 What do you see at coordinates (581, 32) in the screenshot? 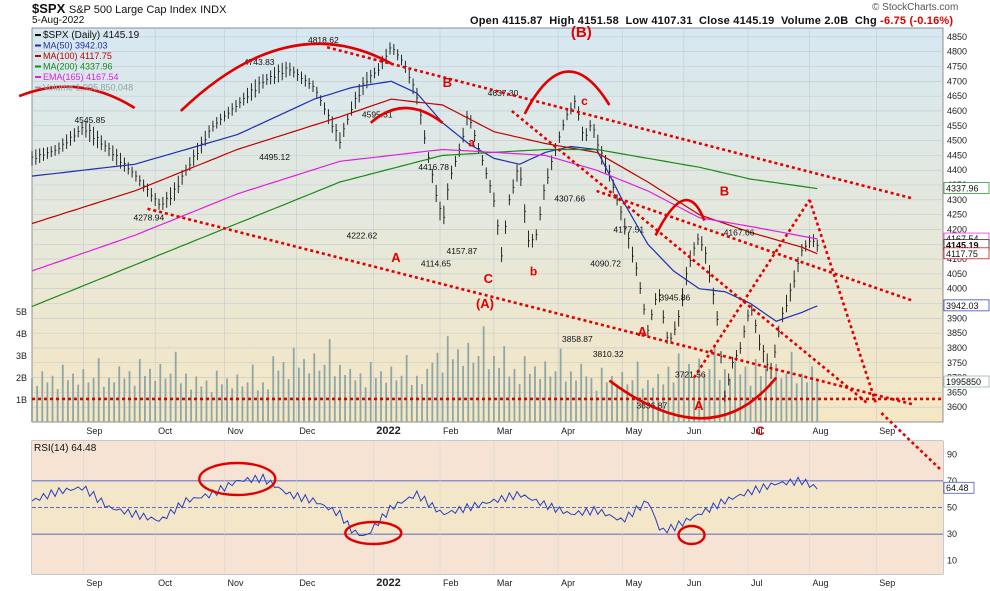
I see `wave-label: (B)` at bounding box center [581, 32].